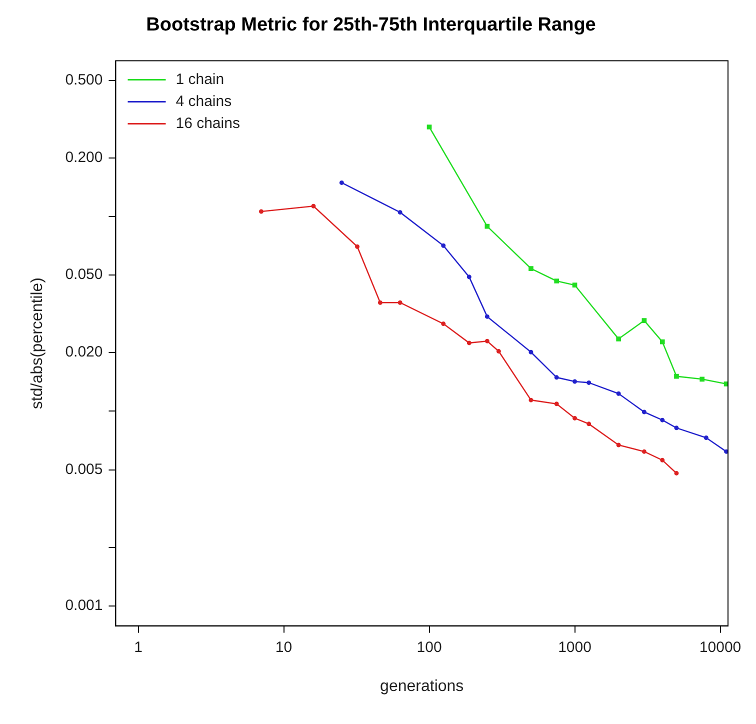 The height and width of the screenshot is (724, 756). I want to click on y-tick-label: 0.005, so click(84, 469).